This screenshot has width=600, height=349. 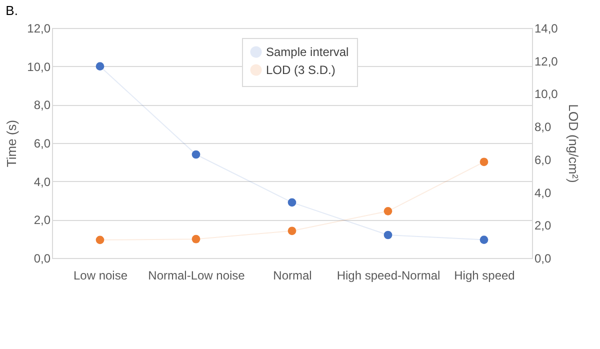 What do you see at coordinates (39, 29) in the screenshot?
I see `y-tick-label: 12,0` at bounding box center [39, 29].